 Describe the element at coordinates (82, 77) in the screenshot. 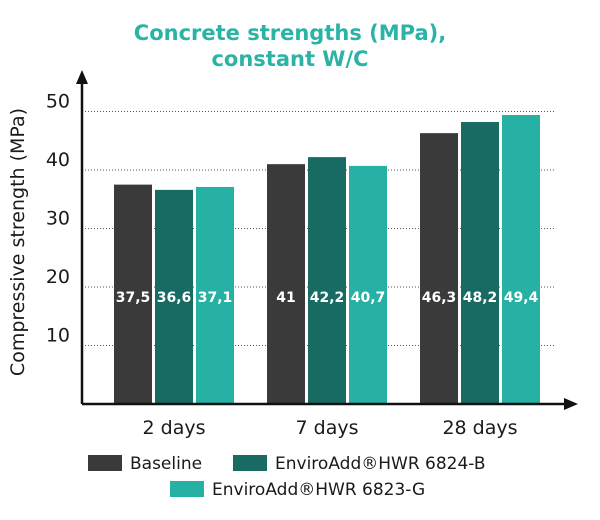

I see `y-axis-arrow` at that location.